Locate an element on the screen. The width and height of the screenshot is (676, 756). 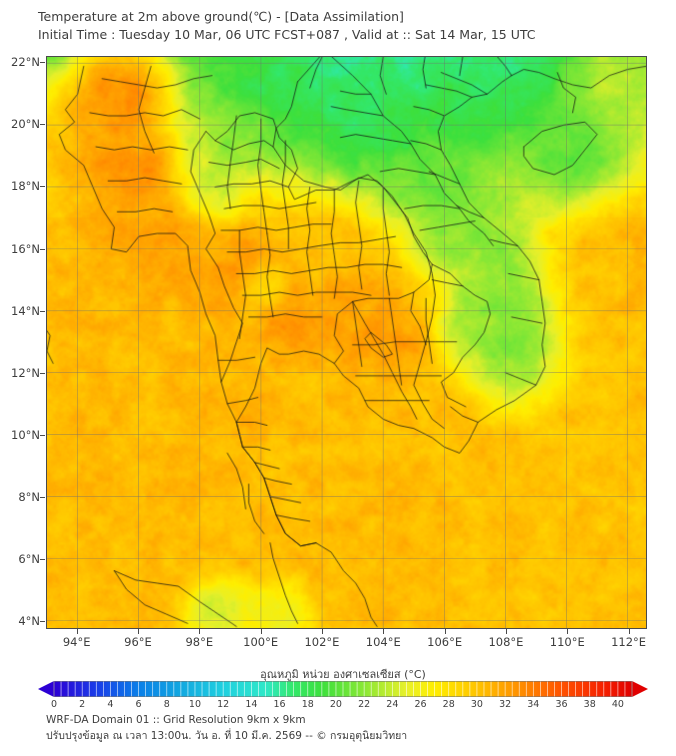
colorbar-tick-label: 10 is located at coordinates (195, 704).